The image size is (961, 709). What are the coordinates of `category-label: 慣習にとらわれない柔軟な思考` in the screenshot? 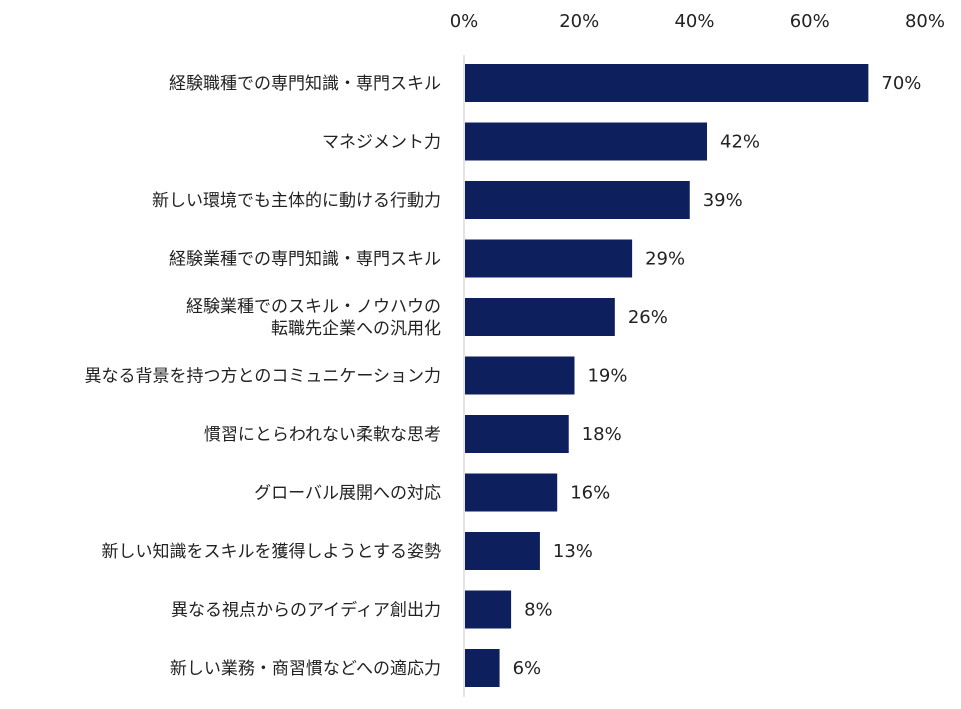 It's located at (322, 435).